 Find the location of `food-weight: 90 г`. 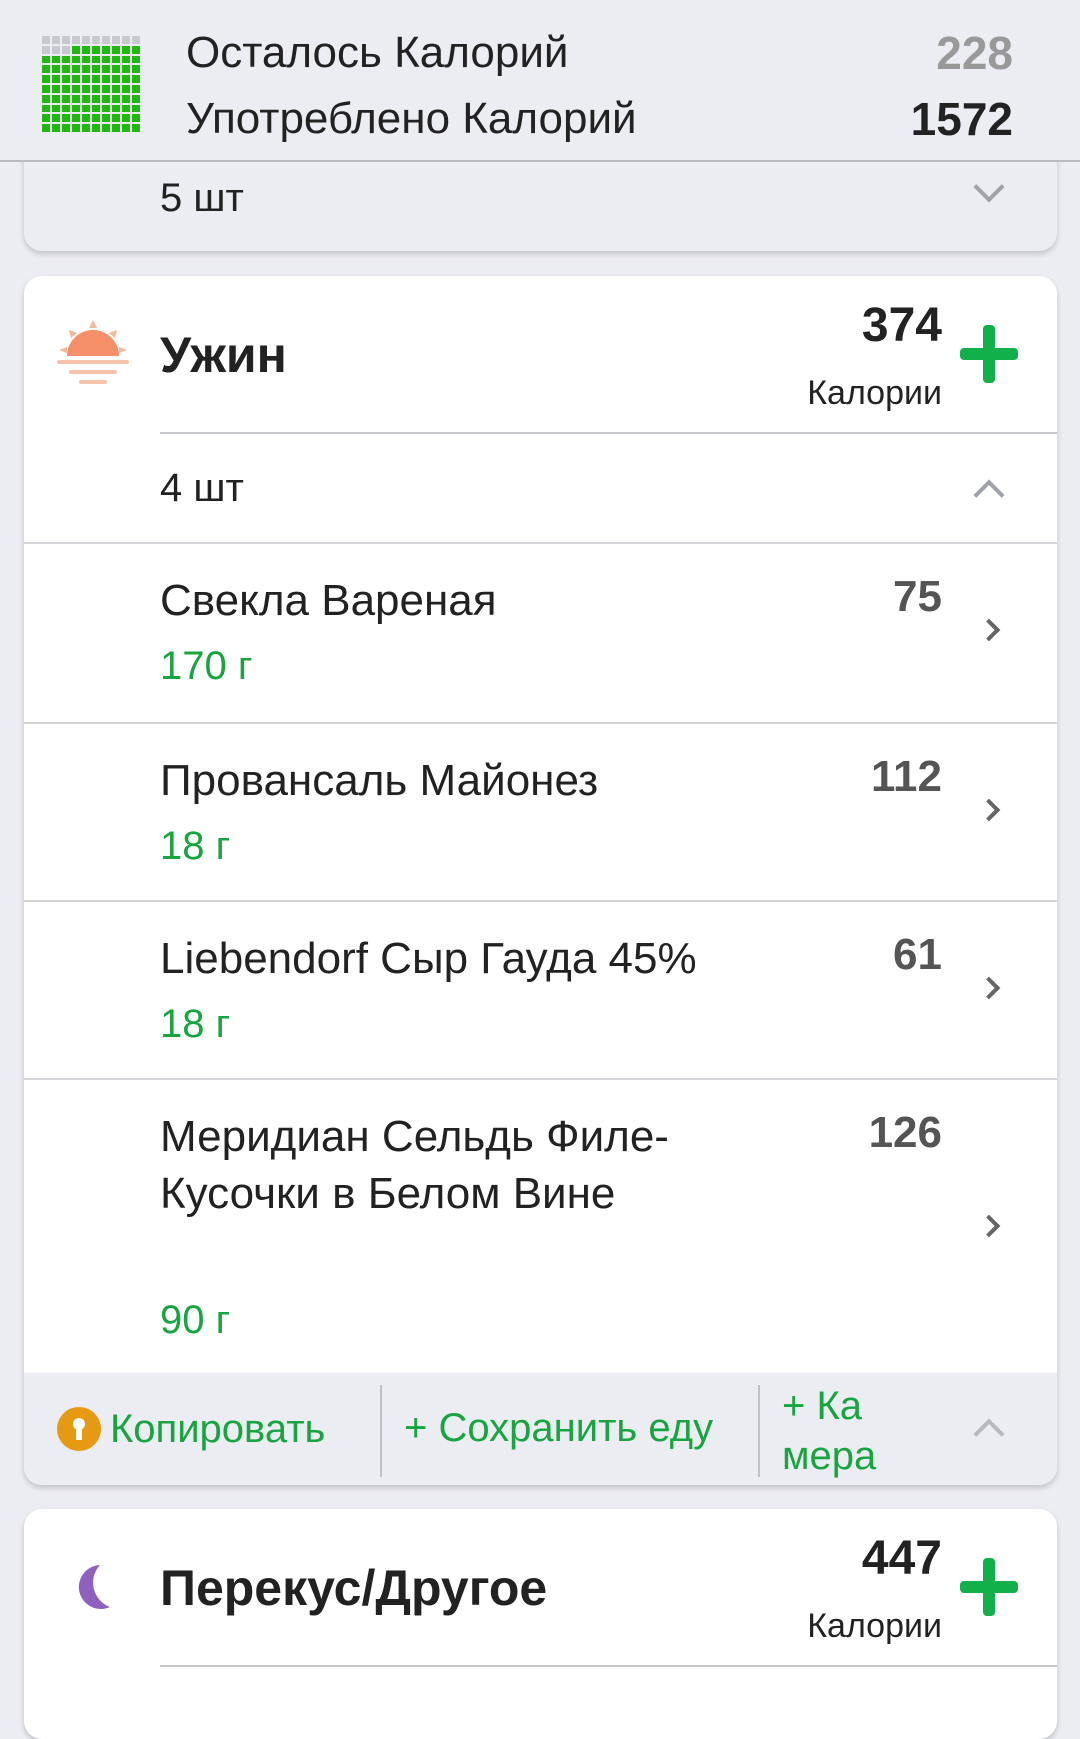

food-weight: 90 г is located at coordinates (195, 1320).